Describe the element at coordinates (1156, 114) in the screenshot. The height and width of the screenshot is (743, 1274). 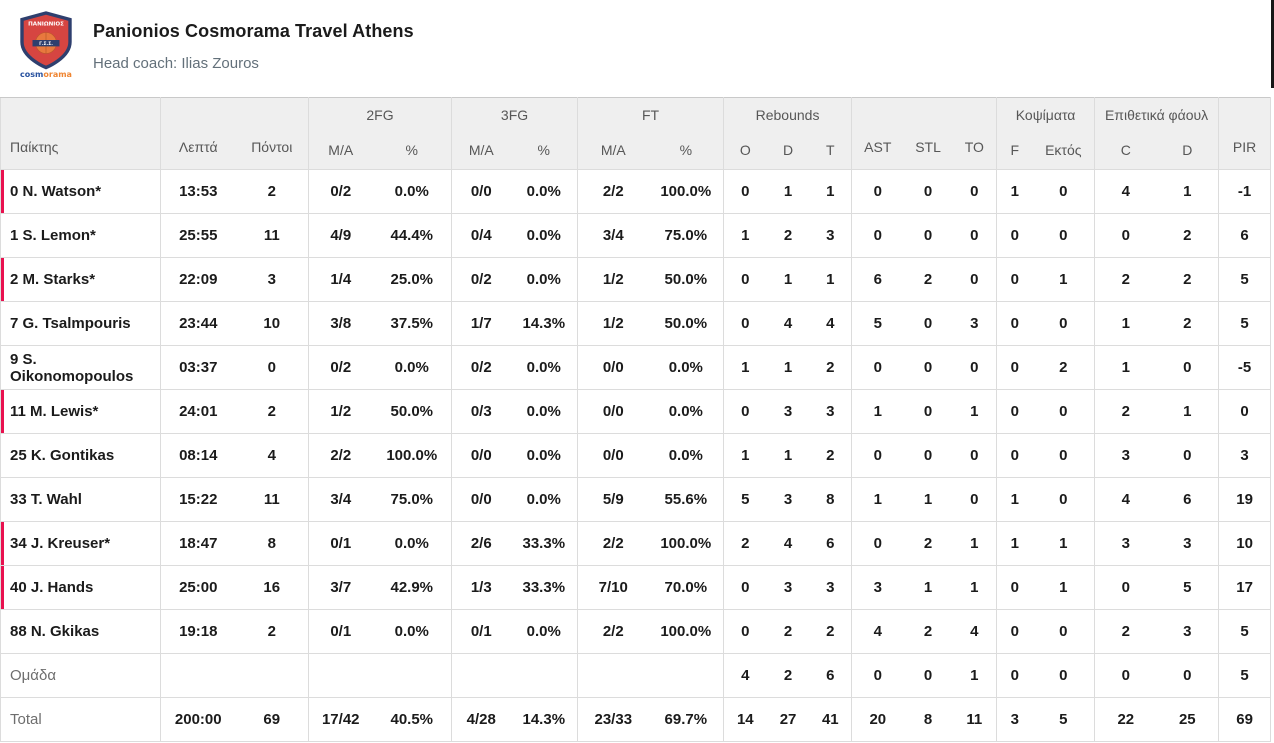
I see `group-offensive-fouls: Επιθετικά φάουλ` at that location.